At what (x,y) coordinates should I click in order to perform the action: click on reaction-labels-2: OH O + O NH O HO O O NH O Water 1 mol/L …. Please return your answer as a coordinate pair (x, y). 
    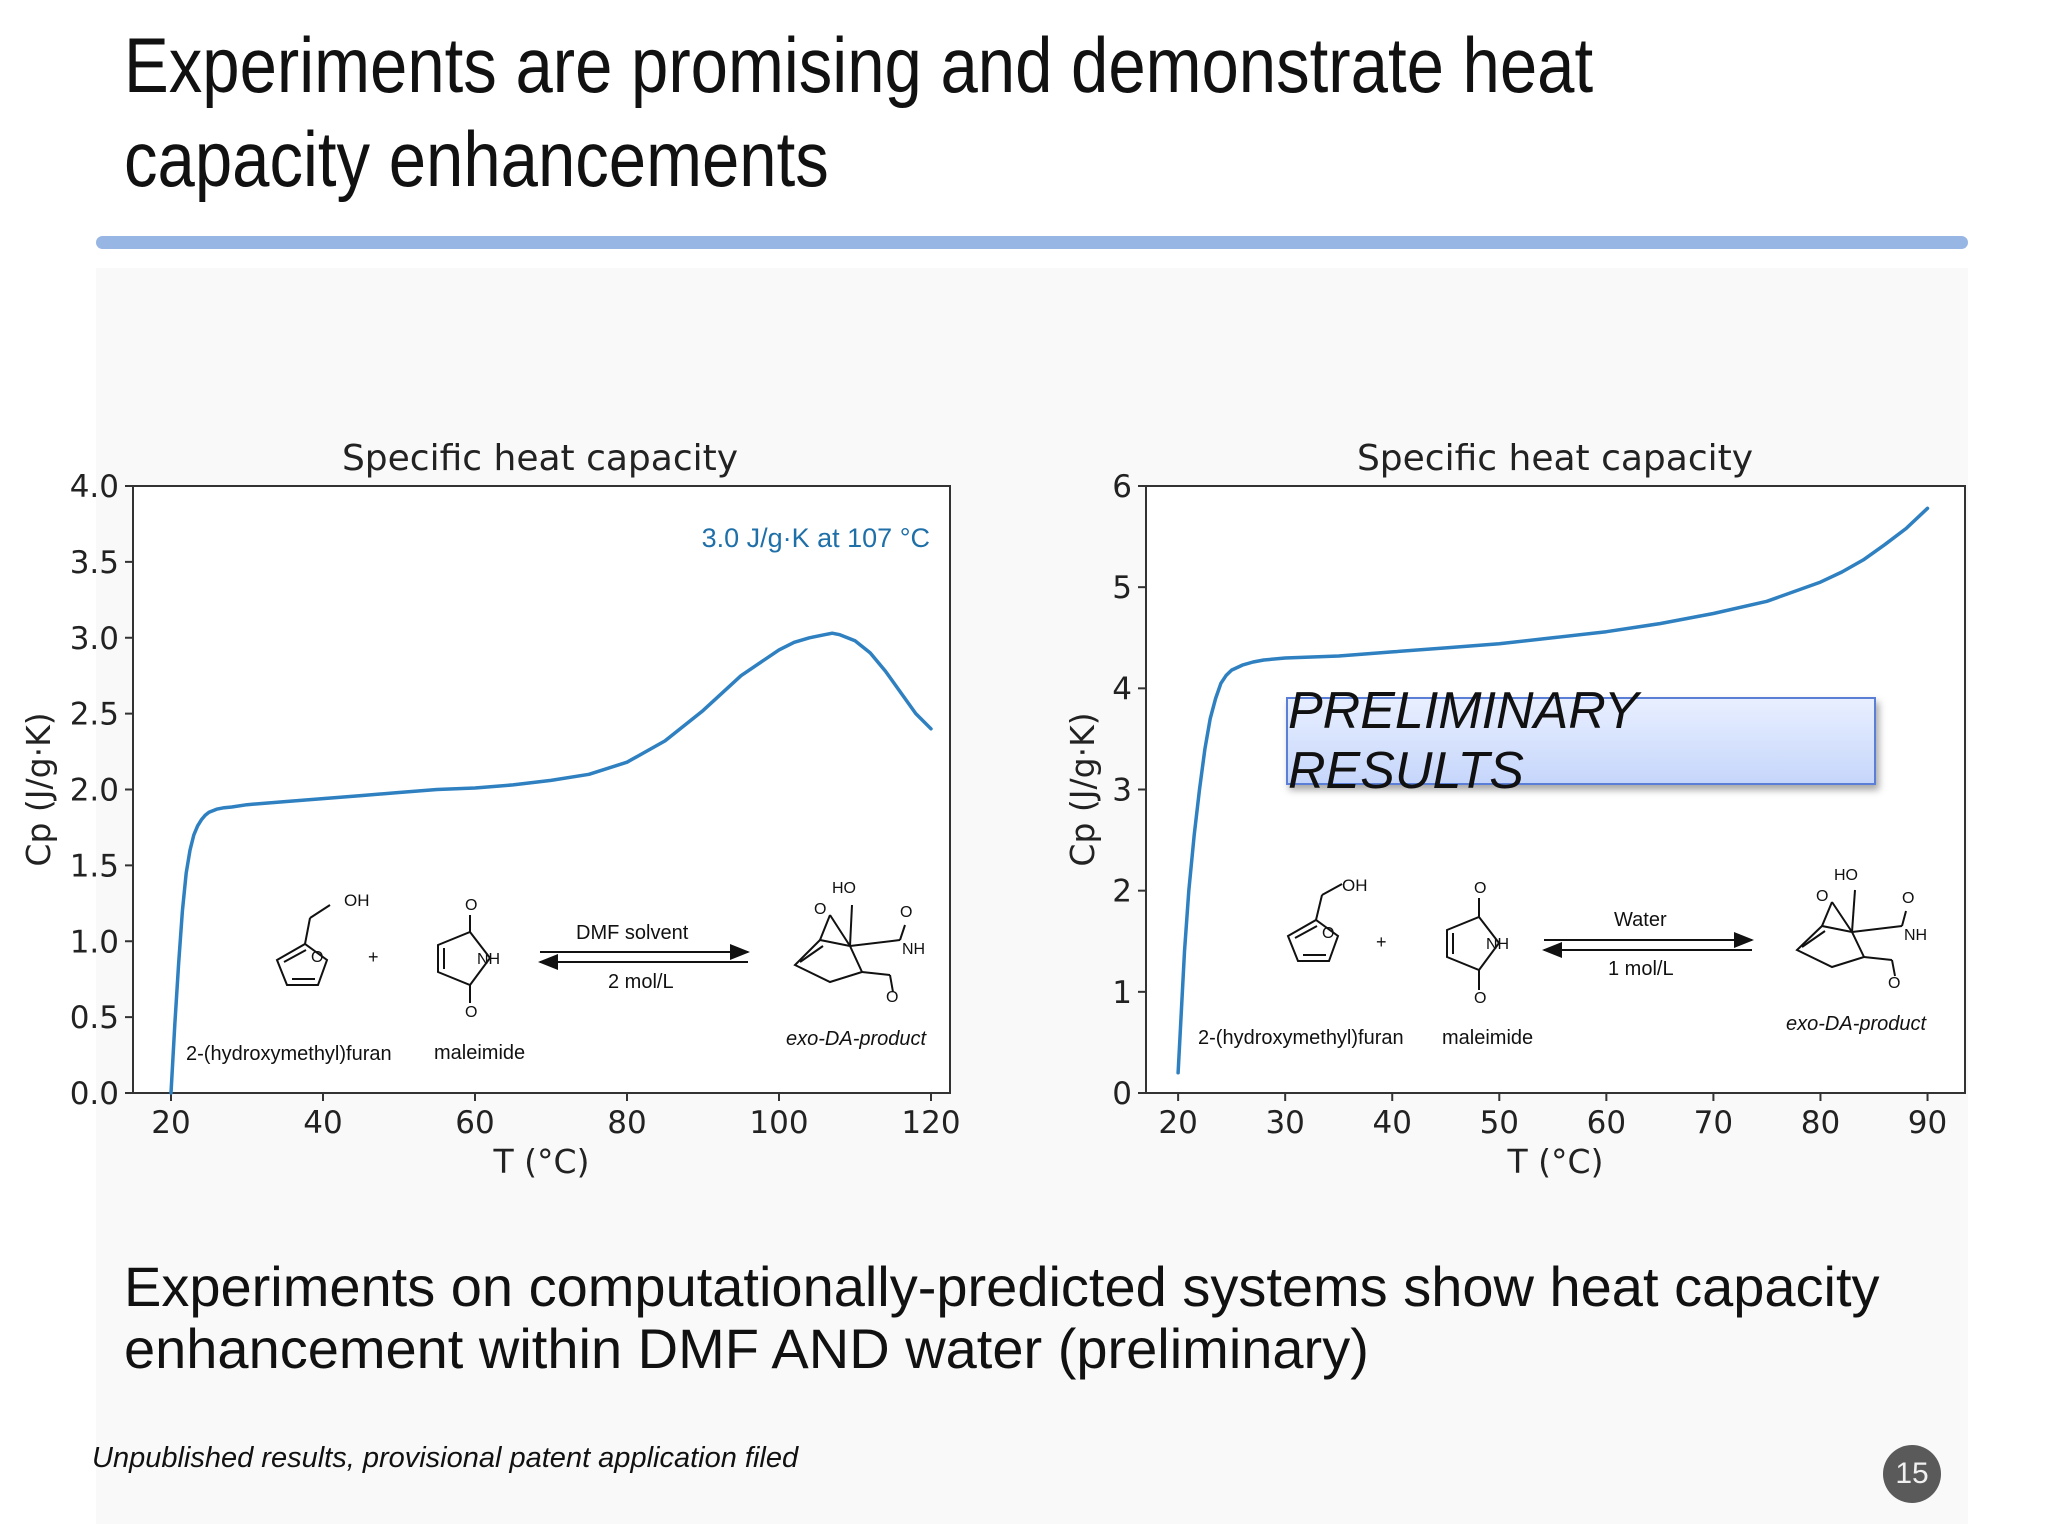
    Looking at the image, I should click on (1563, 958).